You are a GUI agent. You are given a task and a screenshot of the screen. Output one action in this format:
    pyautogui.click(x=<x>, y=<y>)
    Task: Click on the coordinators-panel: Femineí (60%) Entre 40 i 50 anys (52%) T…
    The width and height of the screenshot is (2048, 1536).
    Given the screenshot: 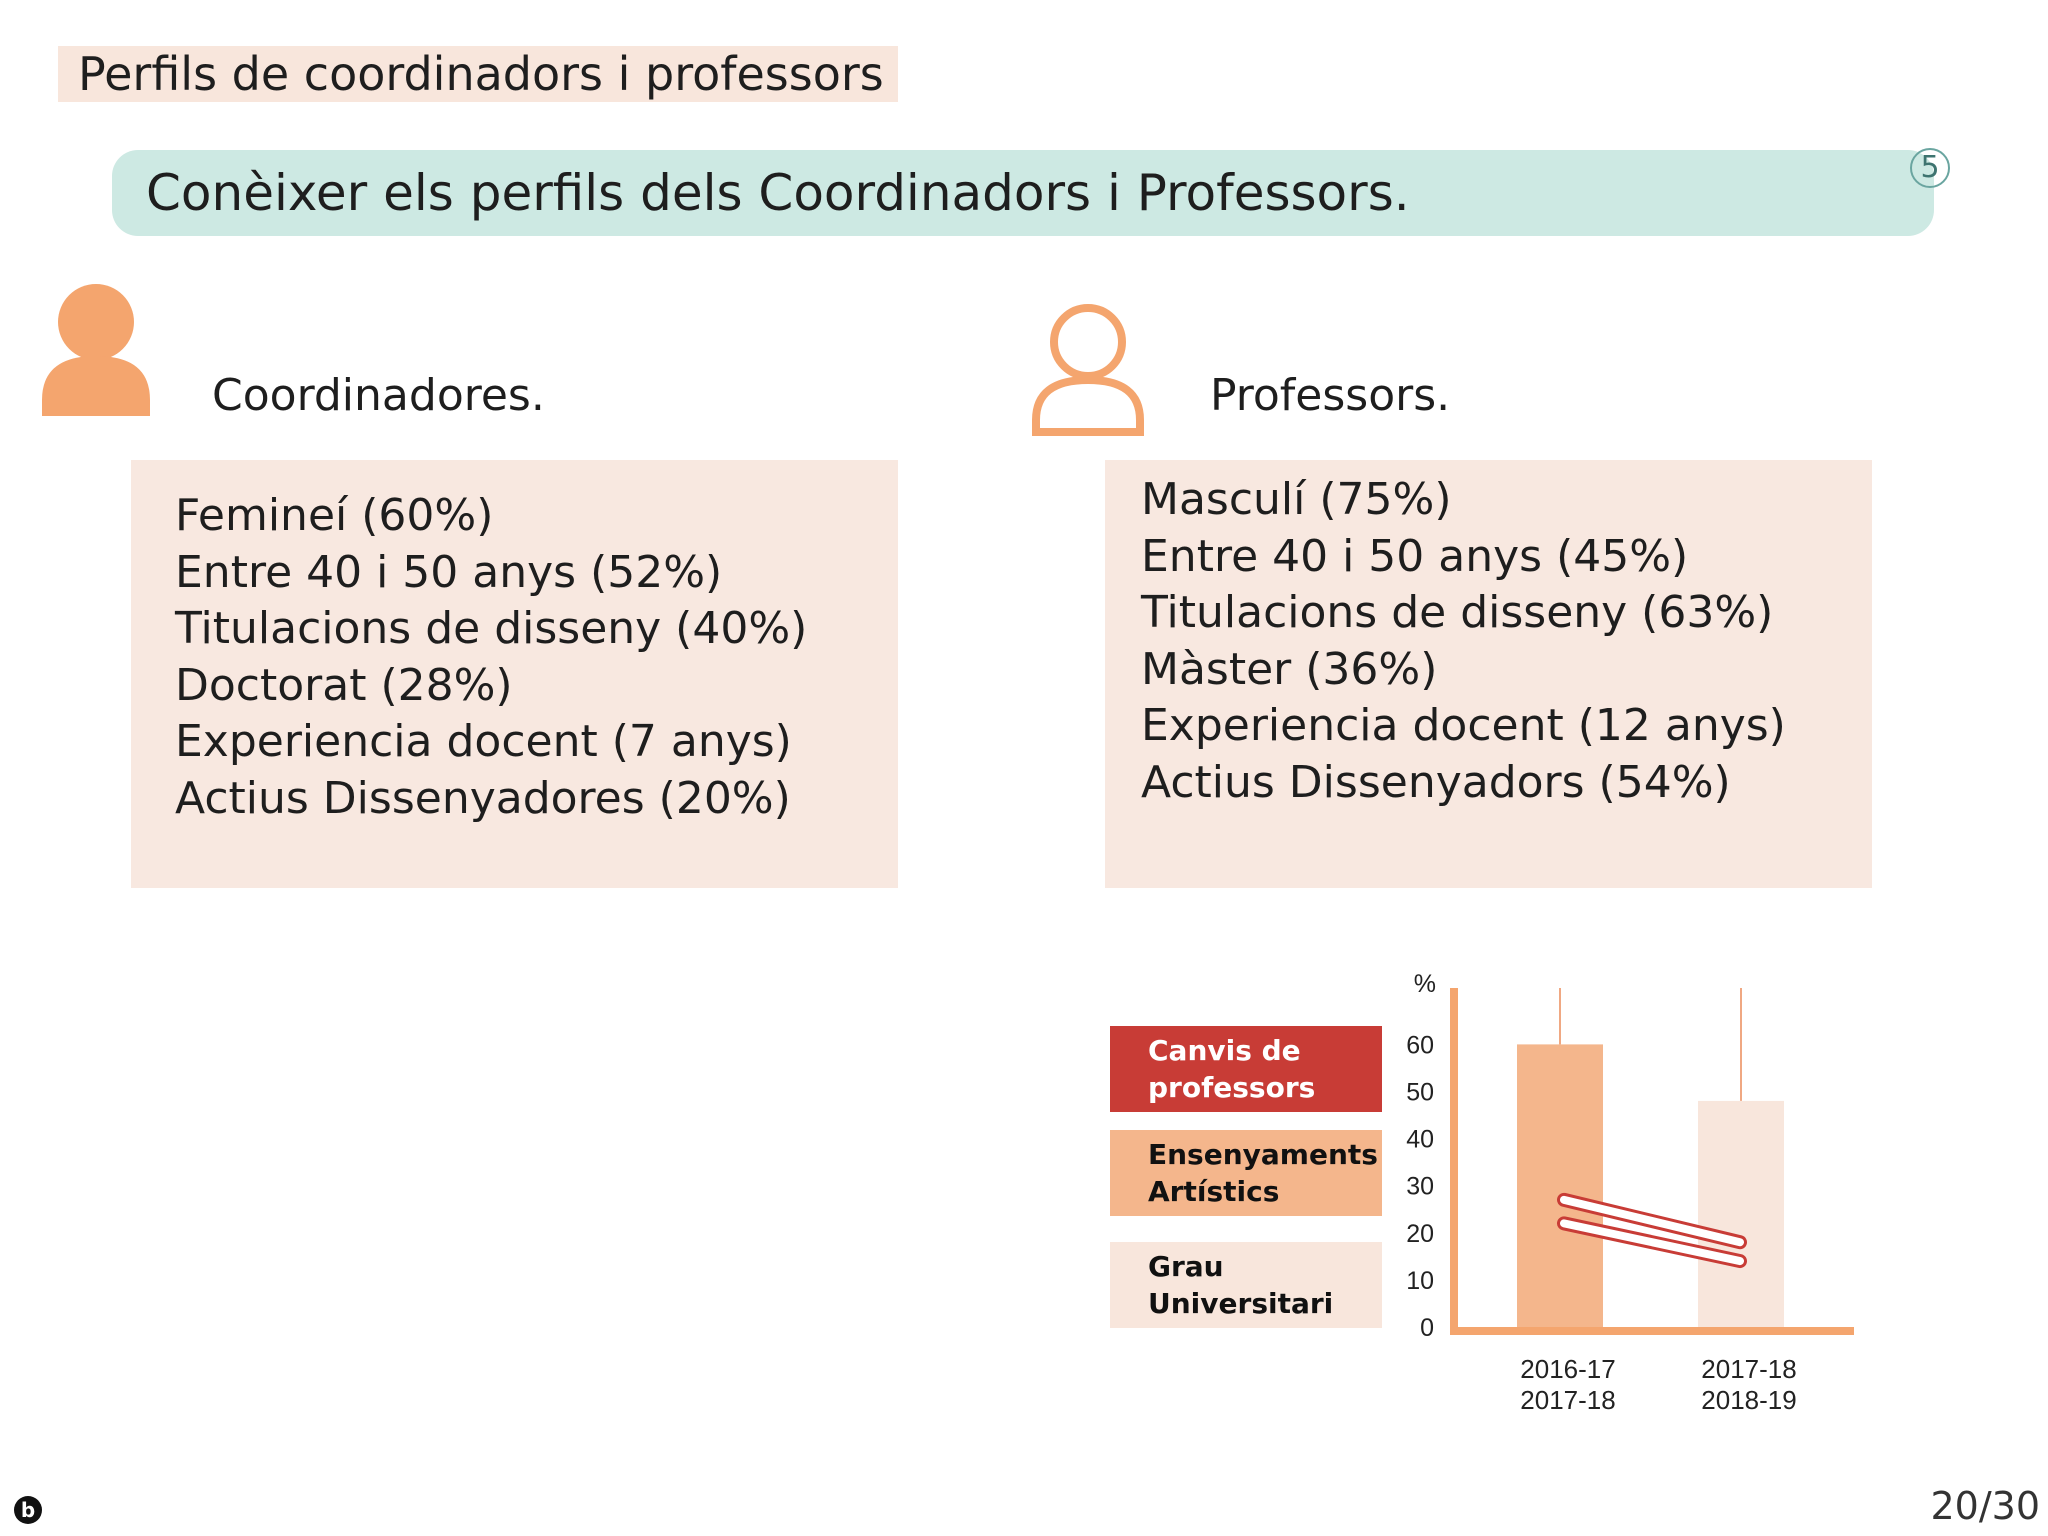 What is the action you would take?
    pyautogui.click(x=514, y=674)
    